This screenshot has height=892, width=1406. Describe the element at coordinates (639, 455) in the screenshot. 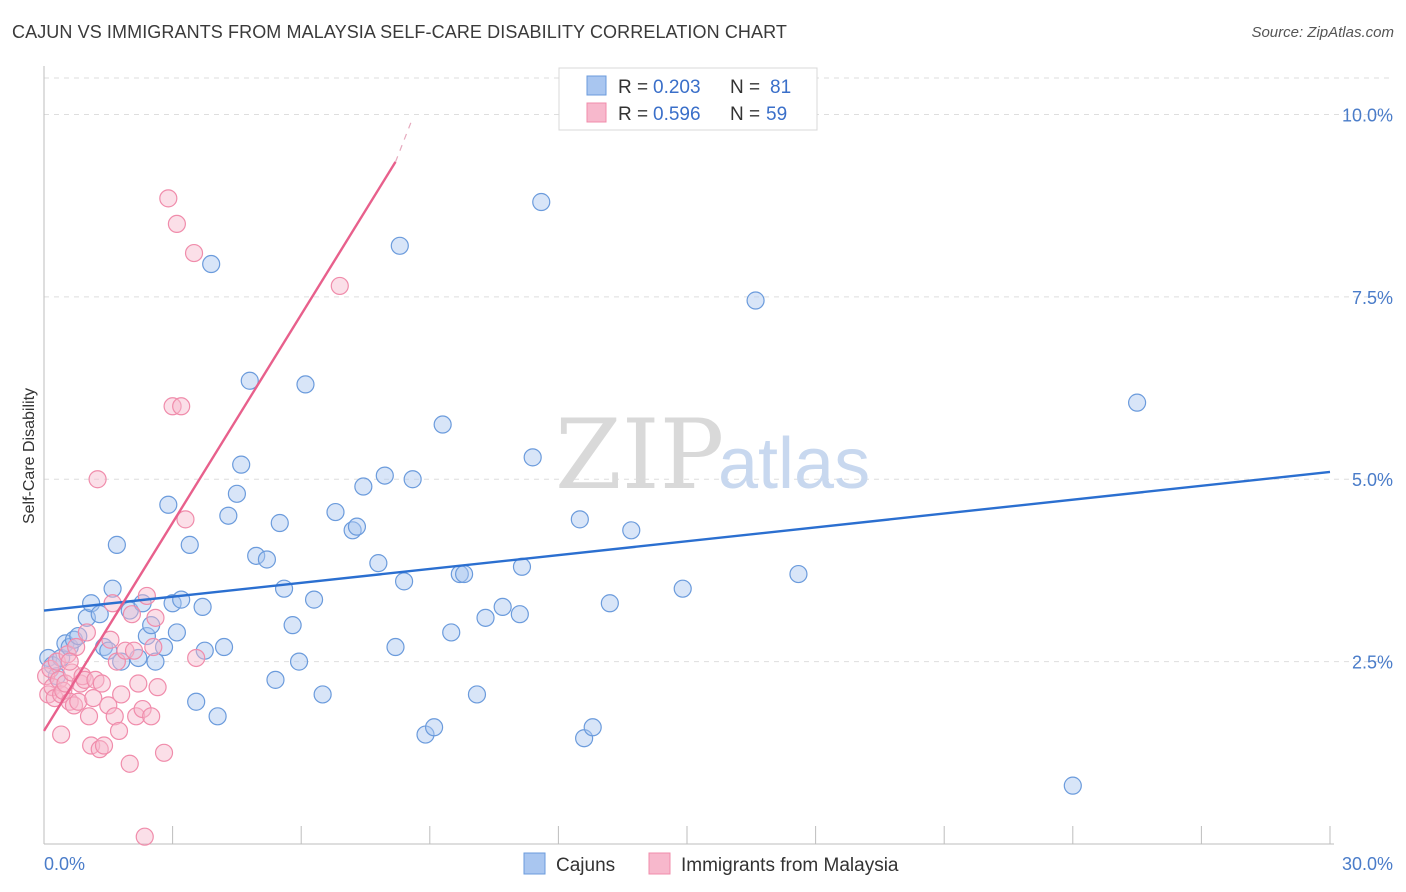

I see `watermark-zip: ZIP` at that location.